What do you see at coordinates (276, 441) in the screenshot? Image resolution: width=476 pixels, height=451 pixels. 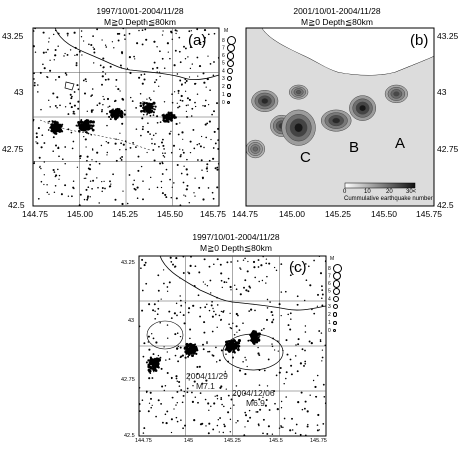 I see `panel-c-xtick: 145.5` at bounding box center [276, 441].